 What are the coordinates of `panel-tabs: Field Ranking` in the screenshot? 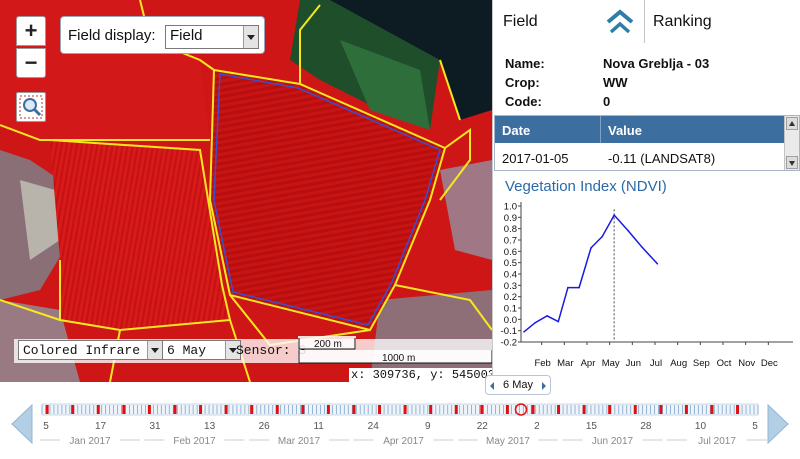 It's located at (646, 21).